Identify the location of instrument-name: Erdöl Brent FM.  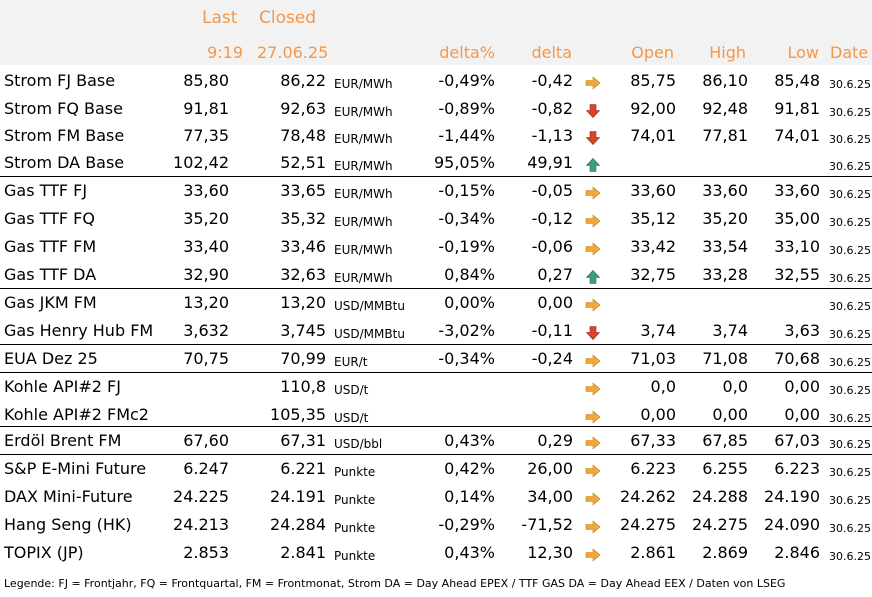
(63, 440).